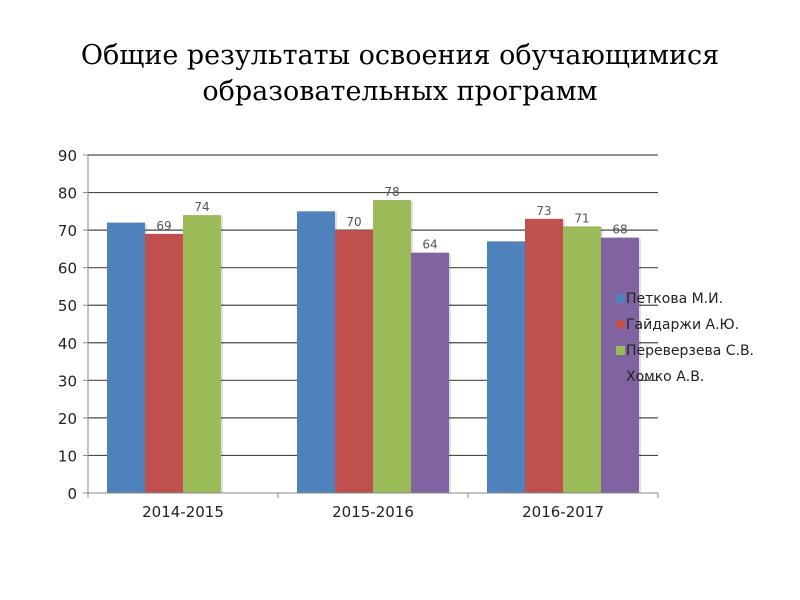 The height and width of the screenshot is (600, 800). Describe the element at coordinates (429, 245) in the screenshot. I see `data-label: 64` at that location.